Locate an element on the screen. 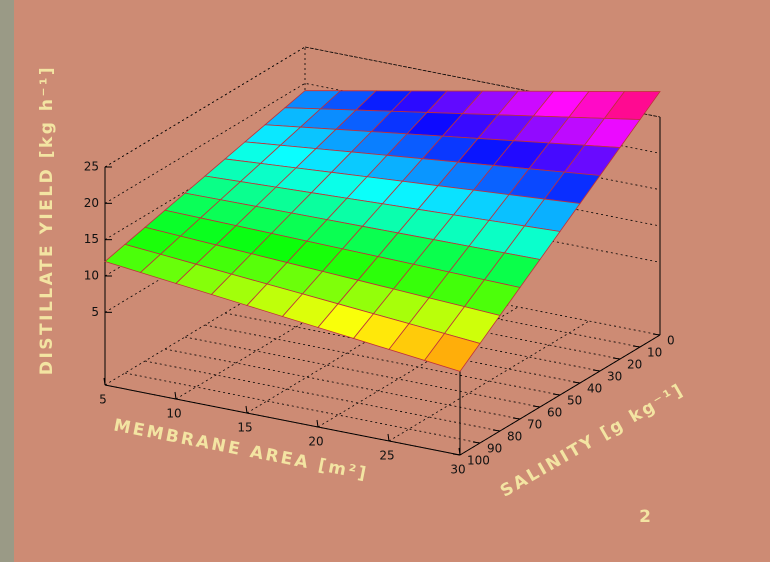 Image resolution: width=770 pixels, height=562 pixels. z-axis-label: DISTILLATE YIELD [kg h⁻¹] is located at coordinates (47, 220).